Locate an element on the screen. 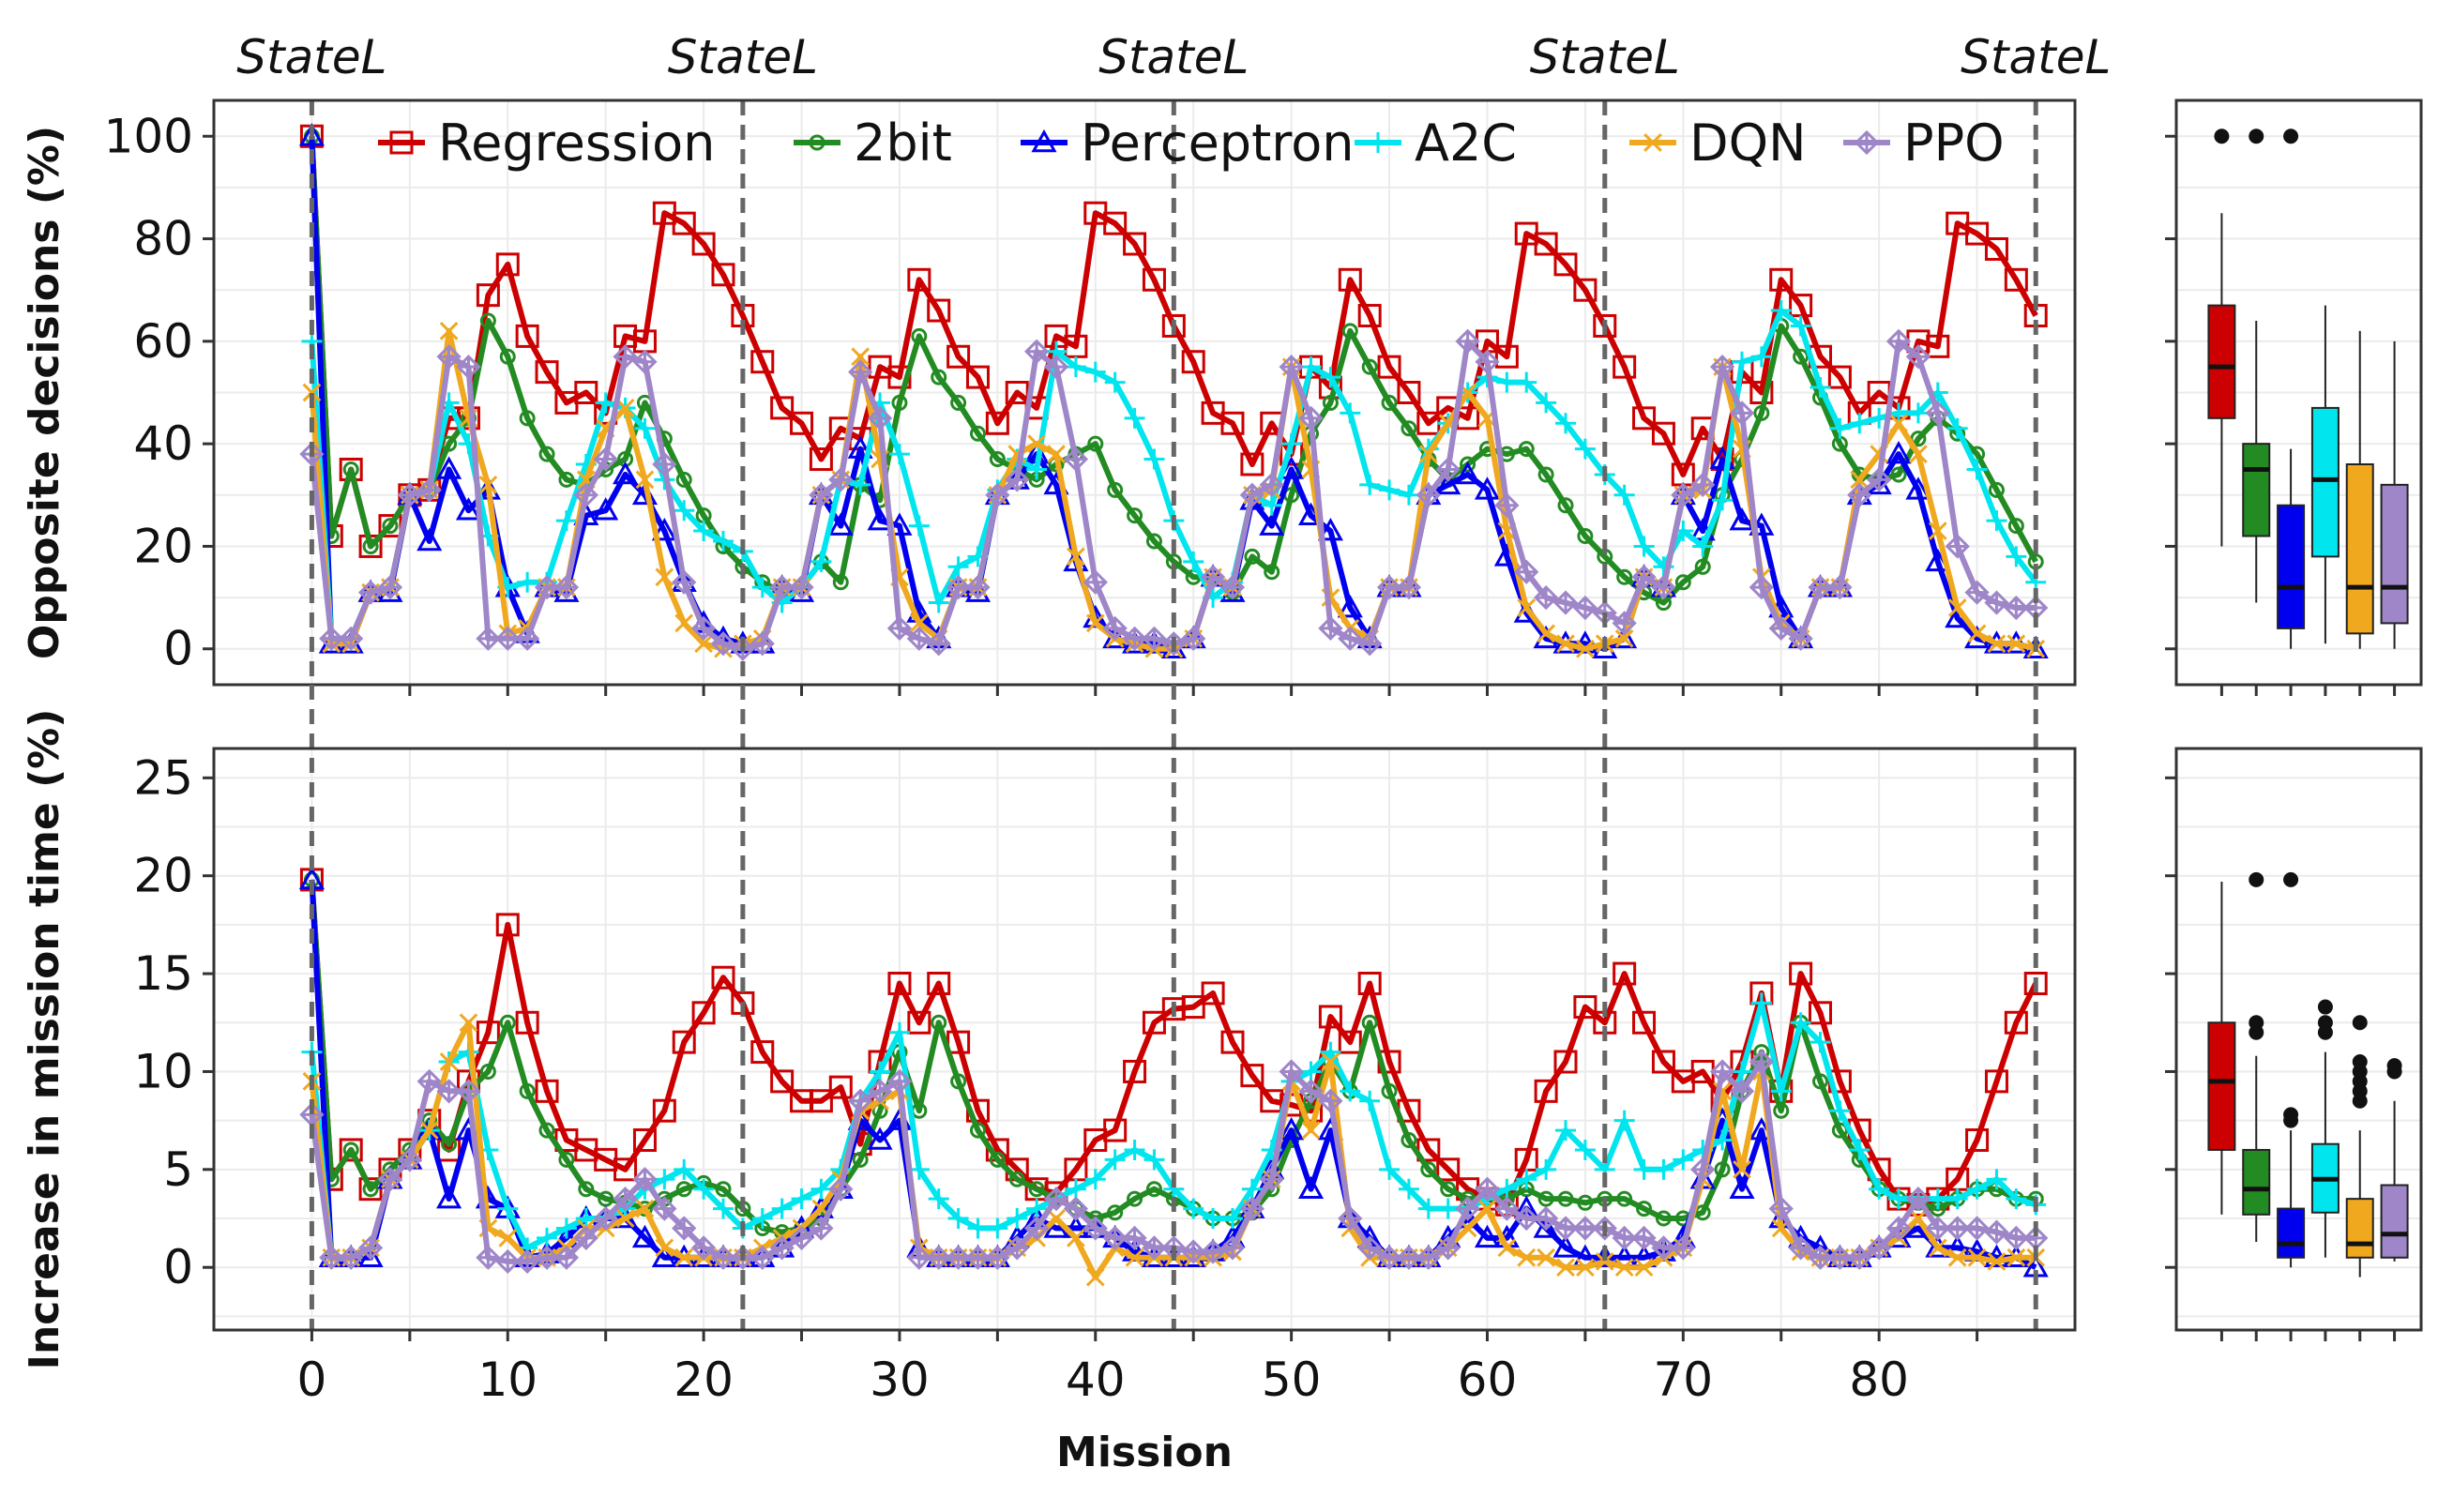 The height and width of the screenshot is (1512, 2438). y-tick-label: 0 is located at coordinates (178, 649).